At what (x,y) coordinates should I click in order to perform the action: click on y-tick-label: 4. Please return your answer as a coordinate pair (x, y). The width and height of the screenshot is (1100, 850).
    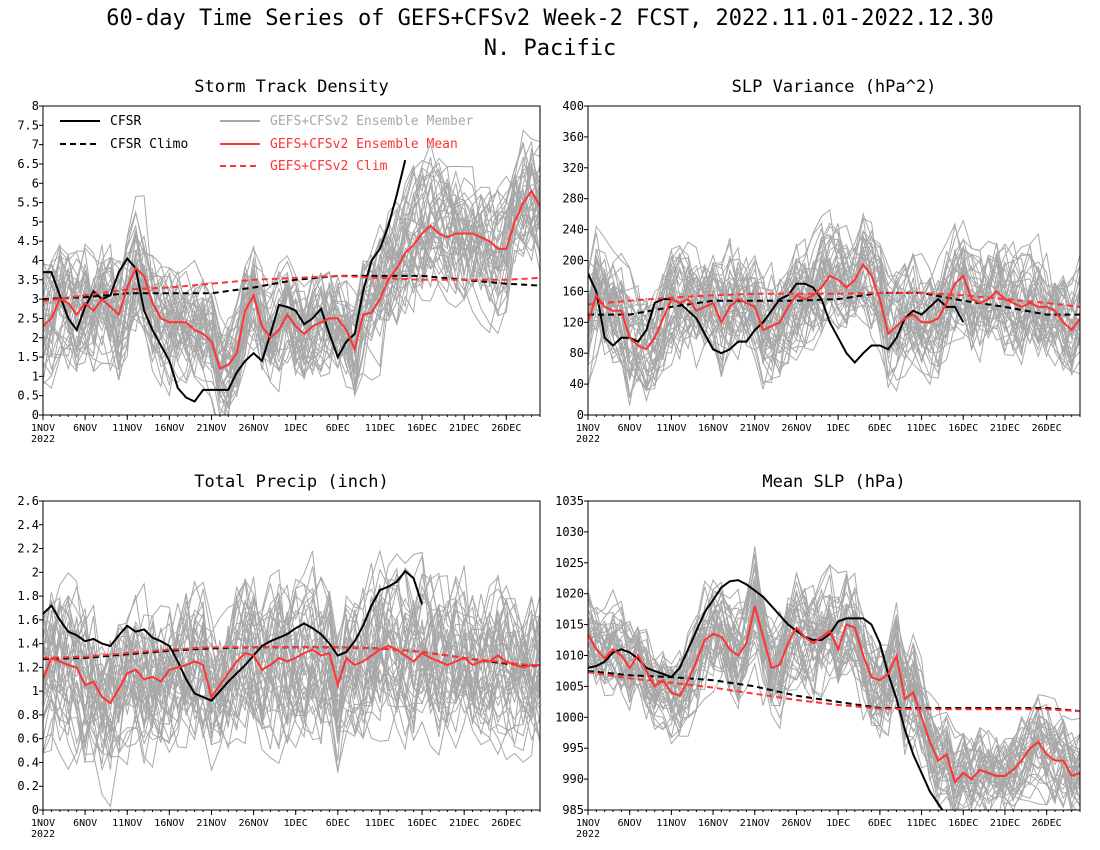
    Looking at the image, I should click on (35, 261).